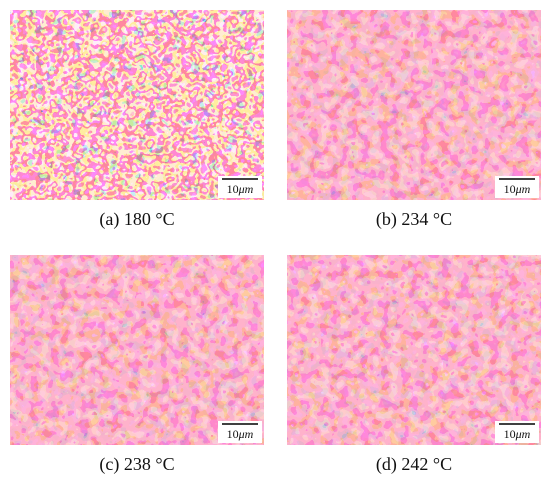 The image size is (550, 484). Describe the element at coordinates (414, 464) in the screenshot. I see `caption: (d) 242 °C` at that location.